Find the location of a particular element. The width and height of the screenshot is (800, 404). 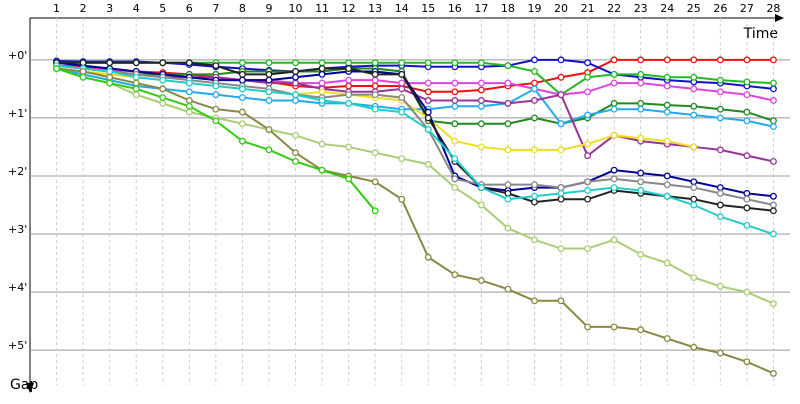

x-tick-label: 1 is located at coordinates (56, 8).